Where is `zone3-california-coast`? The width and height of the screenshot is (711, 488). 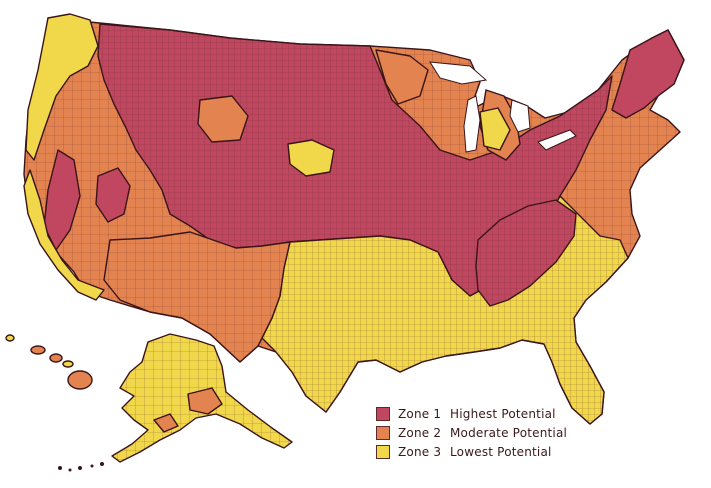
zone3-california-coast is located at coordinates (64, 235).